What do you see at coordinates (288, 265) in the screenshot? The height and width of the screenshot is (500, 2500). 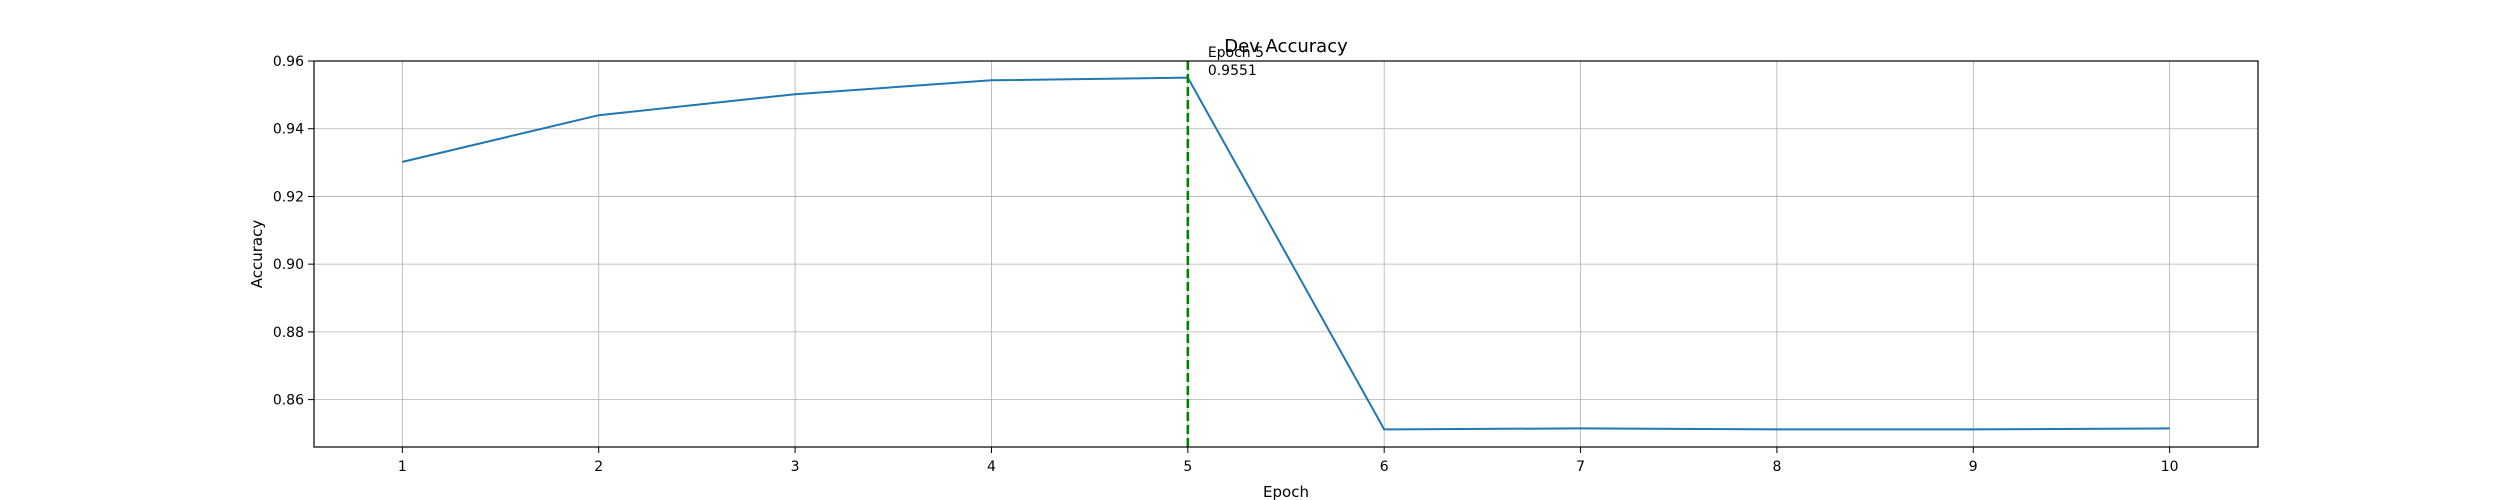 I see `y-tick-label: 0.90` at bounding box center [288, 265].